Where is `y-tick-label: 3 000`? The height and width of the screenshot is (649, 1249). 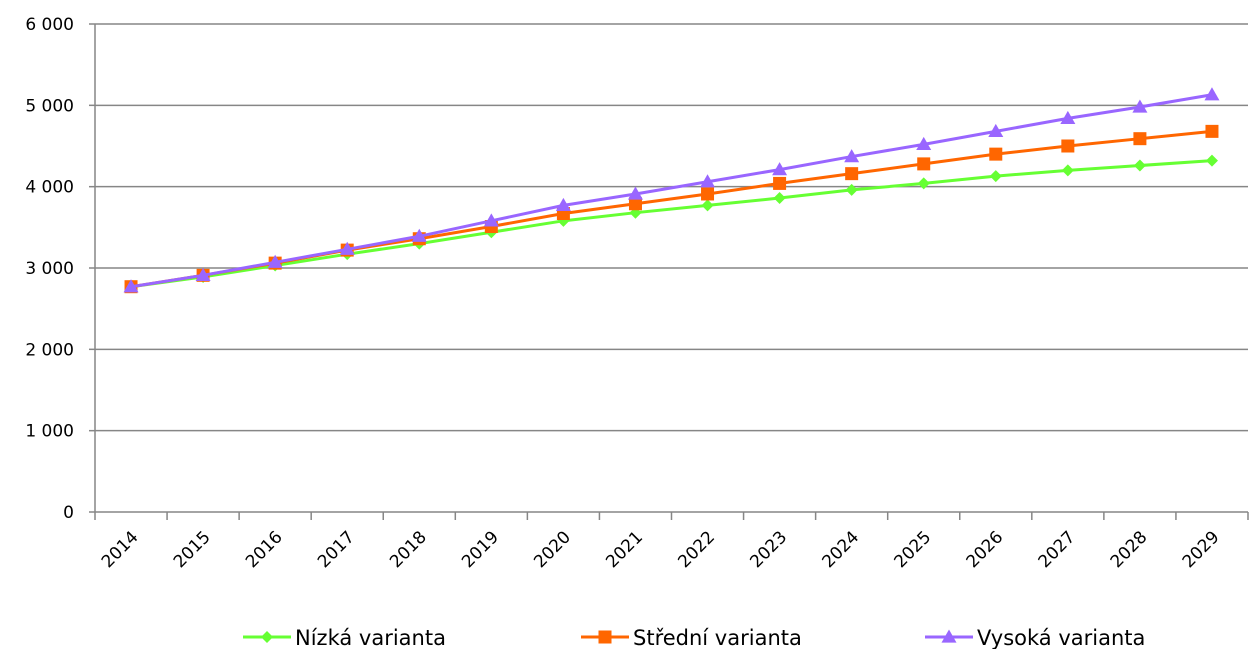
y-tick-label: 3 000 is located at coordinates (49, 269).